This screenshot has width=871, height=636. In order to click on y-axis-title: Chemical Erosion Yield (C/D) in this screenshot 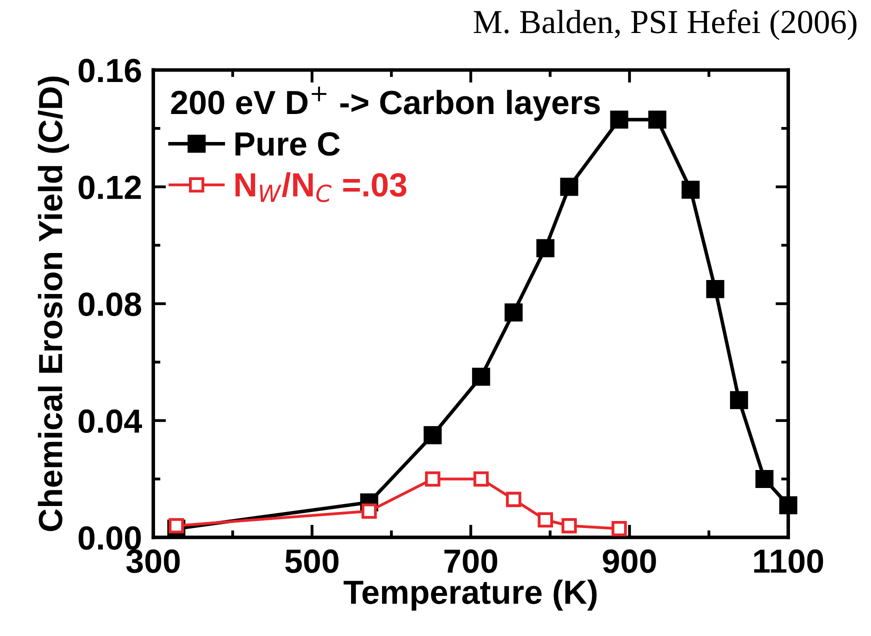, I will do `click(53, 304)`.